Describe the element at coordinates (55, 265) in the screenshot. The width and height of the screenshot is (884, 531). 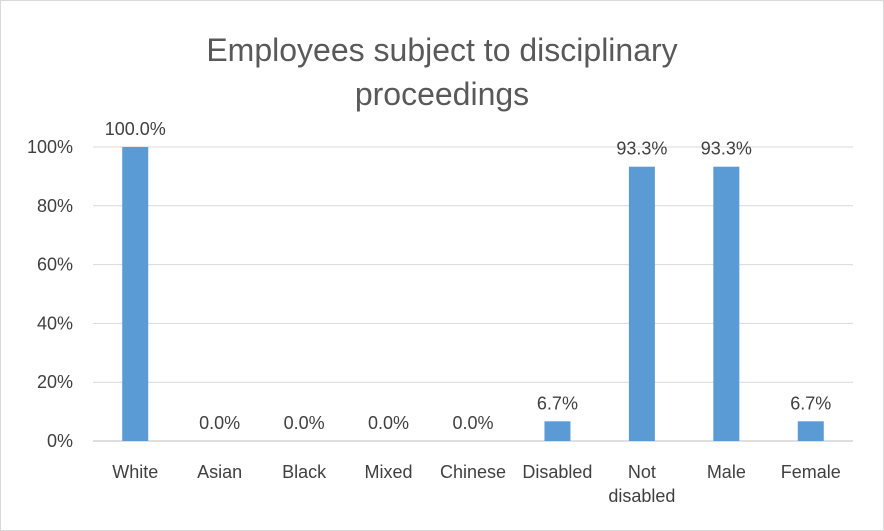
I see `y-tick-label: 60%` at that location.